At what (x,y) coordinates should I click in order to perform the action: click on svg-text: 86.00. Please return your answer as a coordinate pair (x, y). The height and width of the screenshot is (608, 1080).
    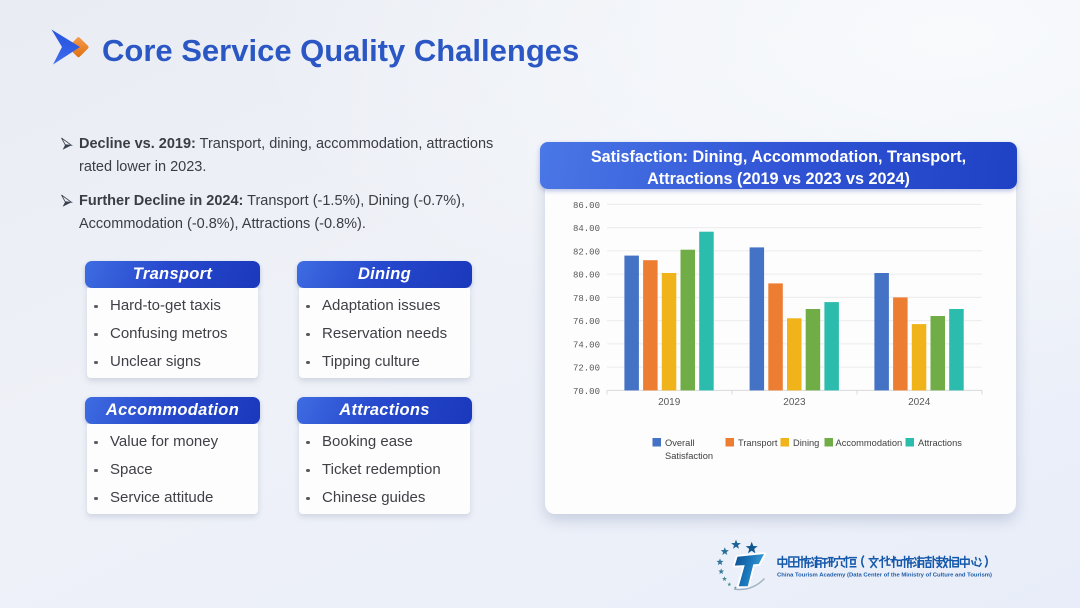
    Looking at the image, I should click on (586, 206).